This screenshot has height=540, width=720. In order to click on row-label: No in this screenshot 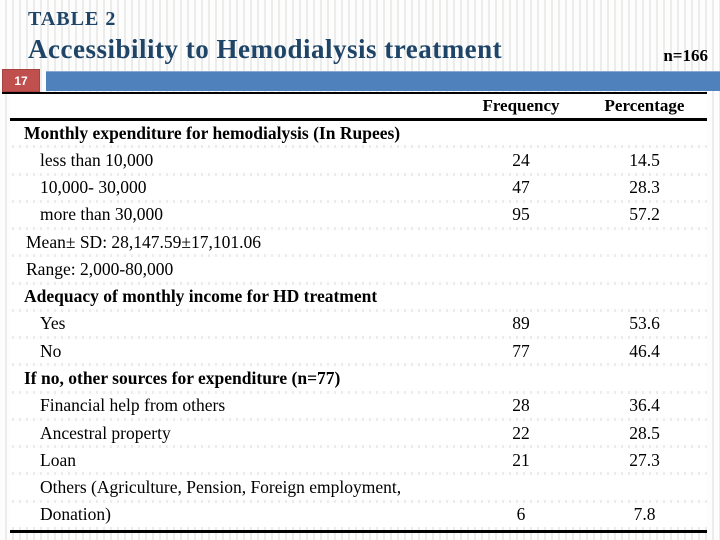, I will do `click(51, 350)`.